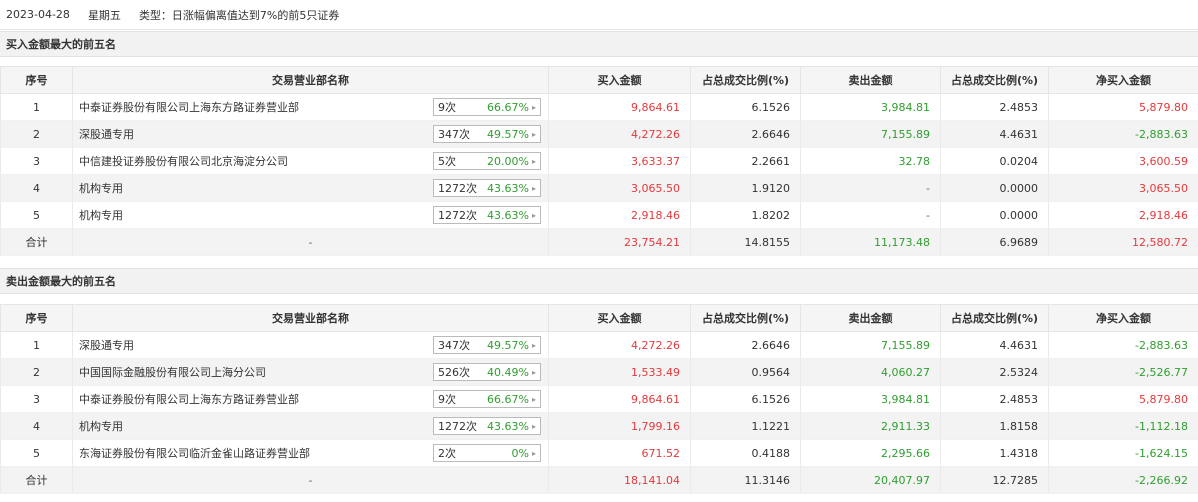  I want to click on broker-name: 中国国际金融股份有限公司上海分公司, so click(172, 372).